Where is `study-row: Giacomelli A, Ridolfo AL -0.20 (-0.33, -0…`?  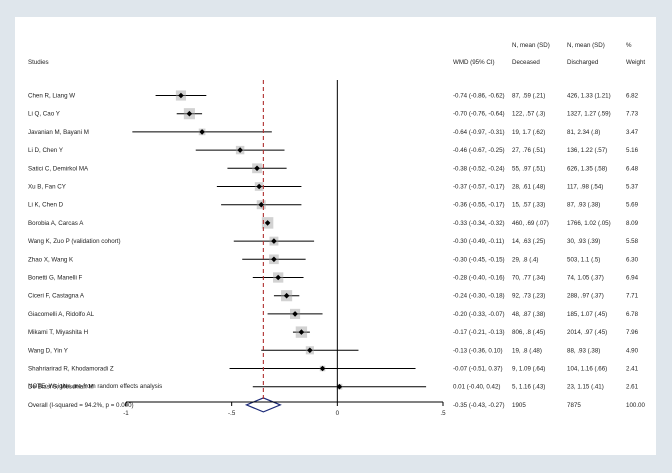 study-row: Giacomelli A, Ridolfo AL -0.20 (-0.33, -0… is located at coordinates (333, 313).